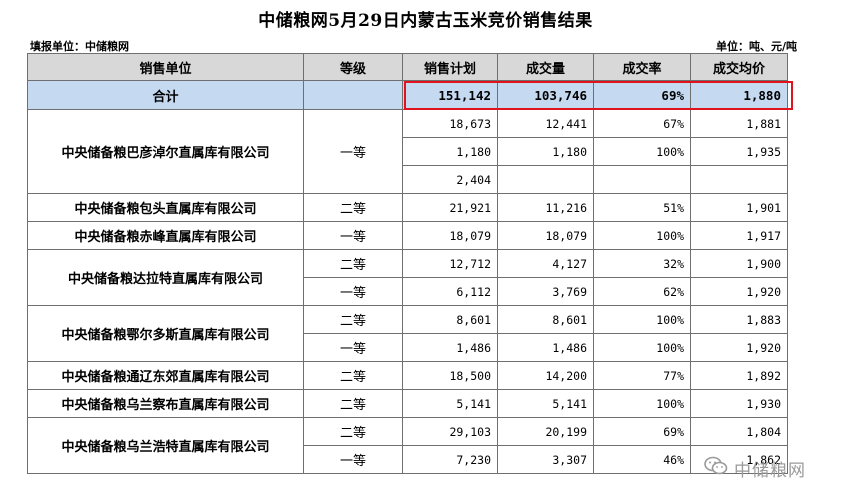 Image resolution: width=851 pixels, height=504 pixels. Describe the element at coordinates (545, 403) in the screenshot. I see `volume-cell: 5,141` at that location.